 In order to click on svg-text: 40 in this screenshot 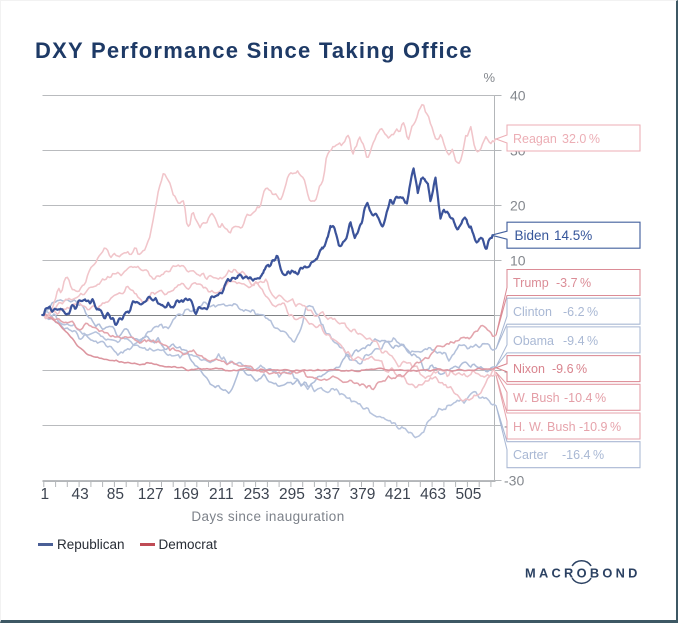, I will do `click(518, 96)`.